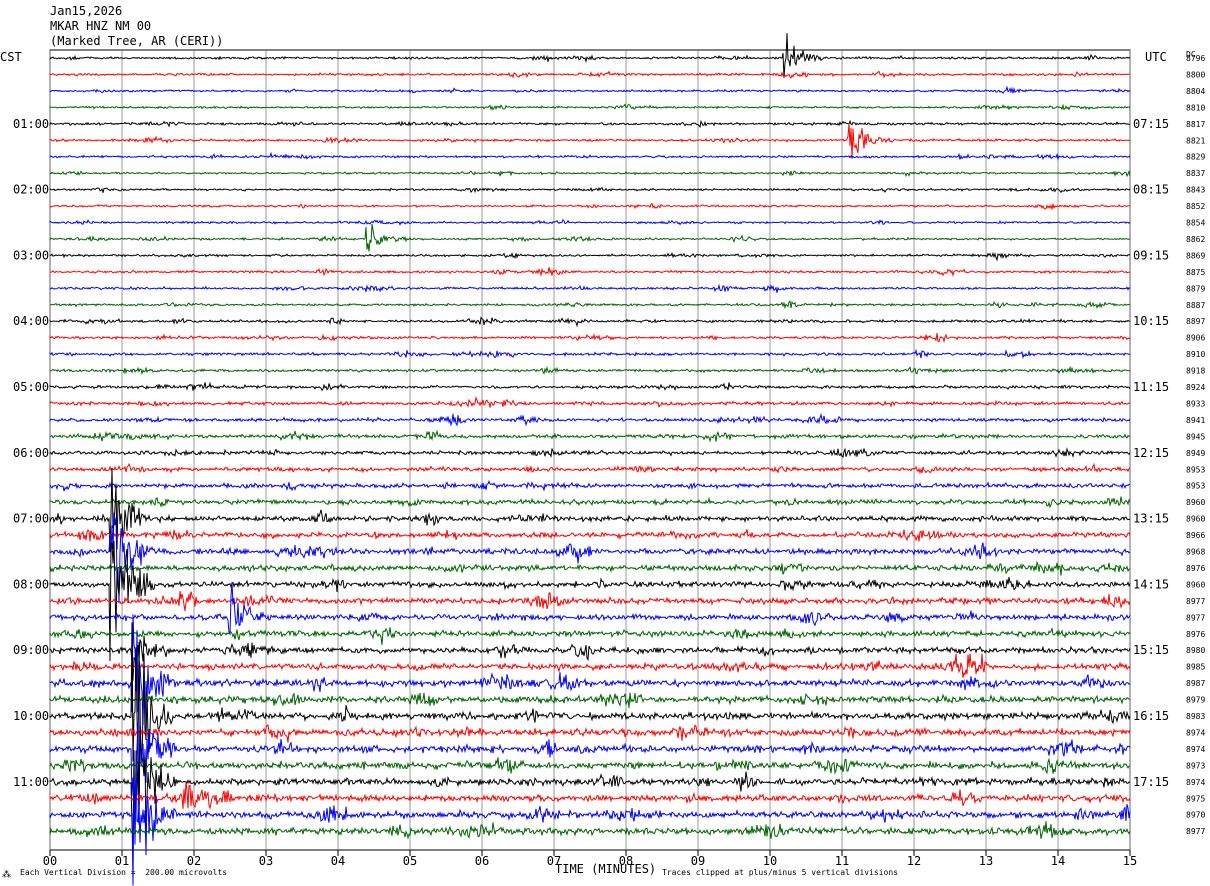 Image resolution: width=1210 pixels, height=886 pixels. I want to click on dc-offset-label: 8941, so click(1195, 420).